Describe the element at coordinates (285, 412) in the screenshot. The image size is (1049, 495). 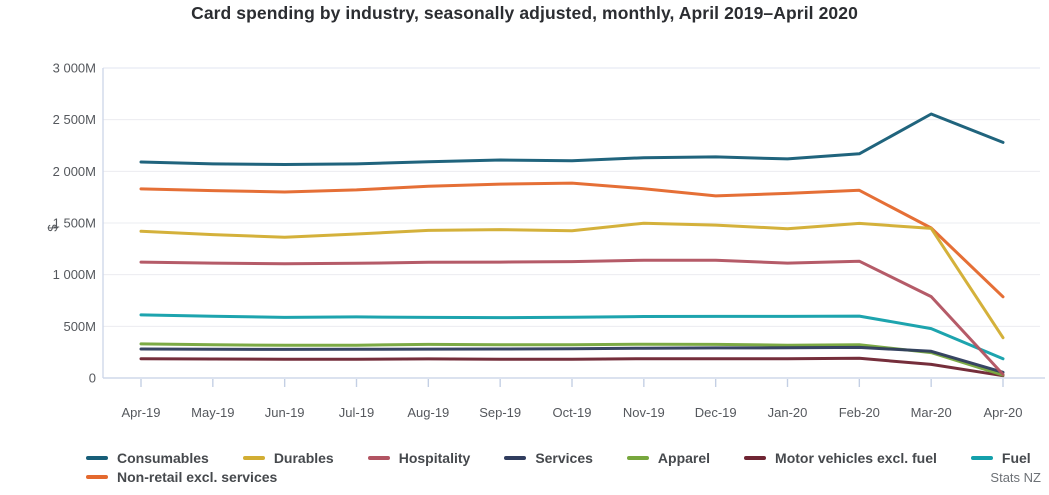
I see `x-tick-label: Jun-19` at that location.